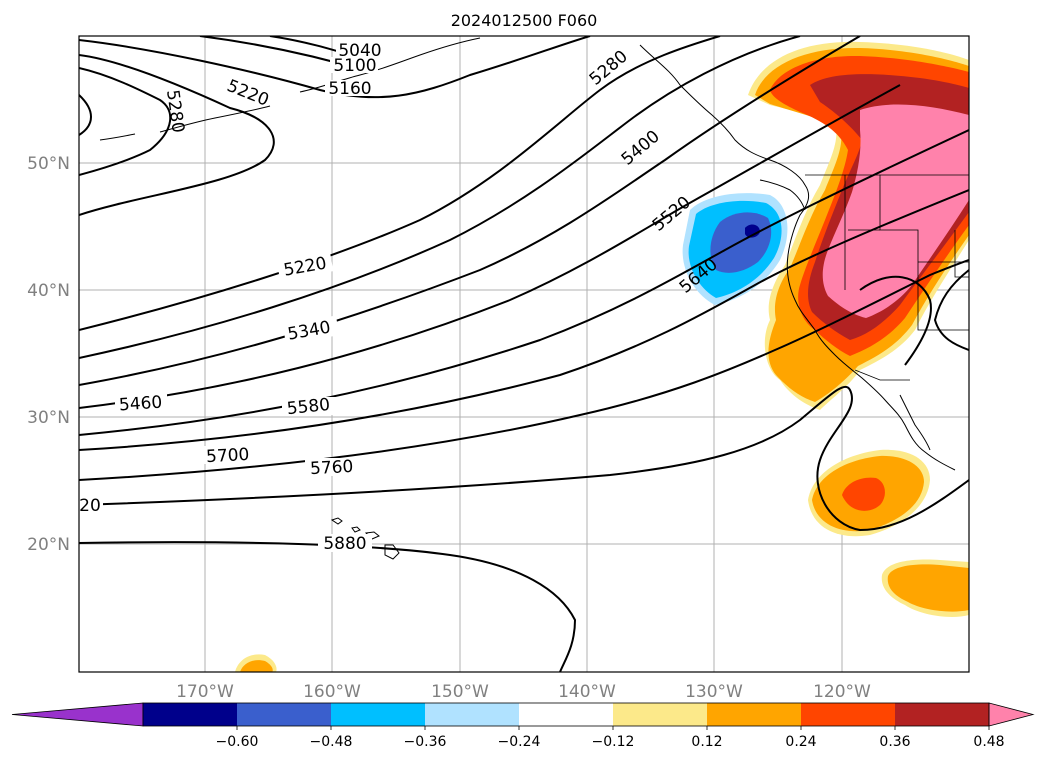 The height and width of the screenshot is (765, 1047). What do you see at coordinates (800, 742) in the screenshot?
I see `colorbar-tick-label: 0.24` at bounding box center [800, 742].